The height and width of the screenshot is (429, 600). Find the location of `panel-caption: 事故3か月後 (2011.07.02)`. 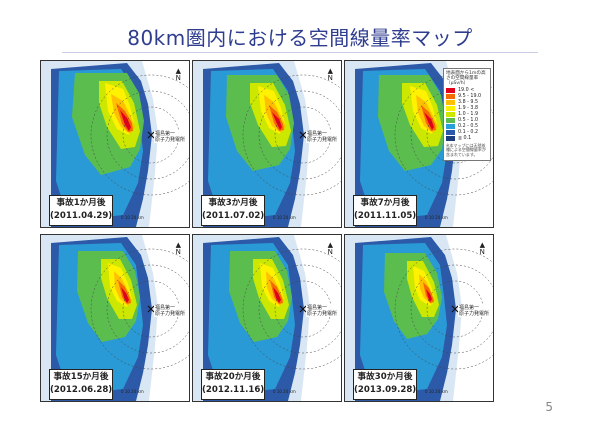

panel-caption: 事故3か月後 (2011.07.02) is located at coordinates (233, 210).